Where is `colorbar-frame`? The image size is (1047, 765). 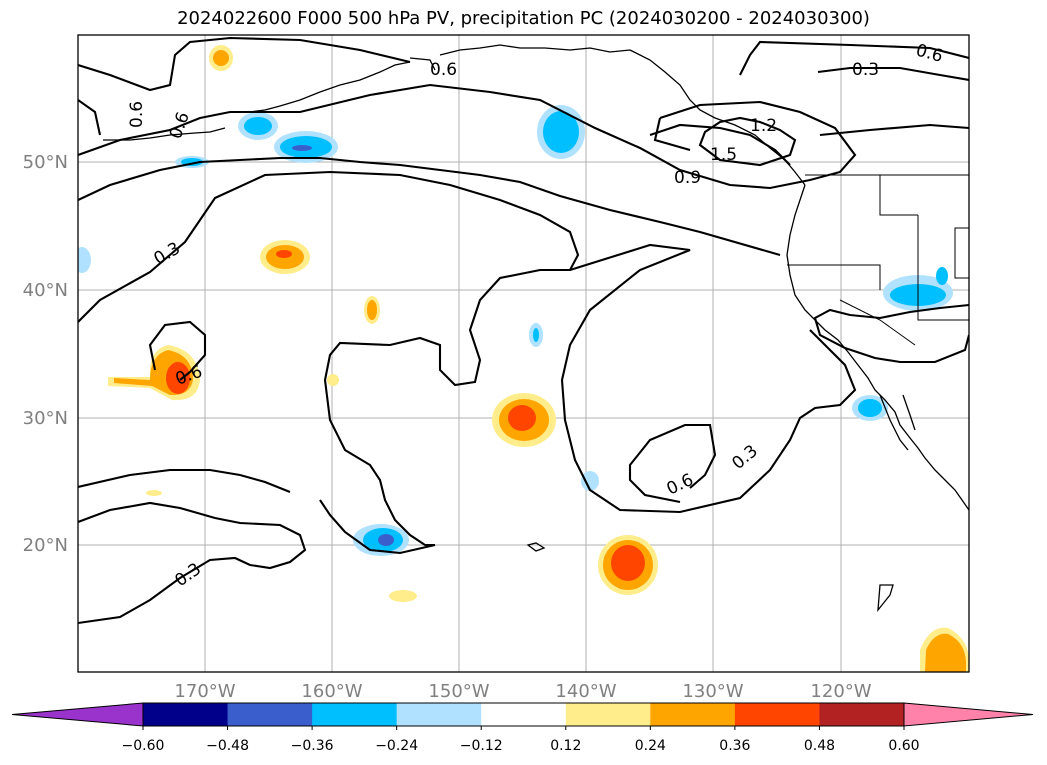
colorbar-frame is located at coordinates (523, 714).